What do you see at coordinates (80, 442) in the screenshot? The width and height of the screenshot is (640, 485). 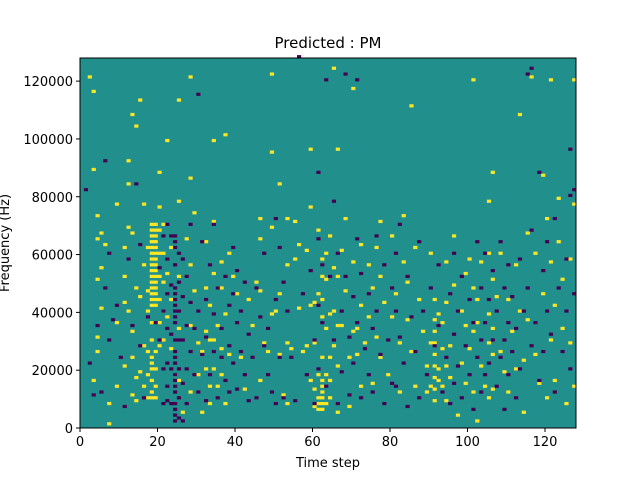 I see `x-tick-label: 0` at bounding box center [80, 442].